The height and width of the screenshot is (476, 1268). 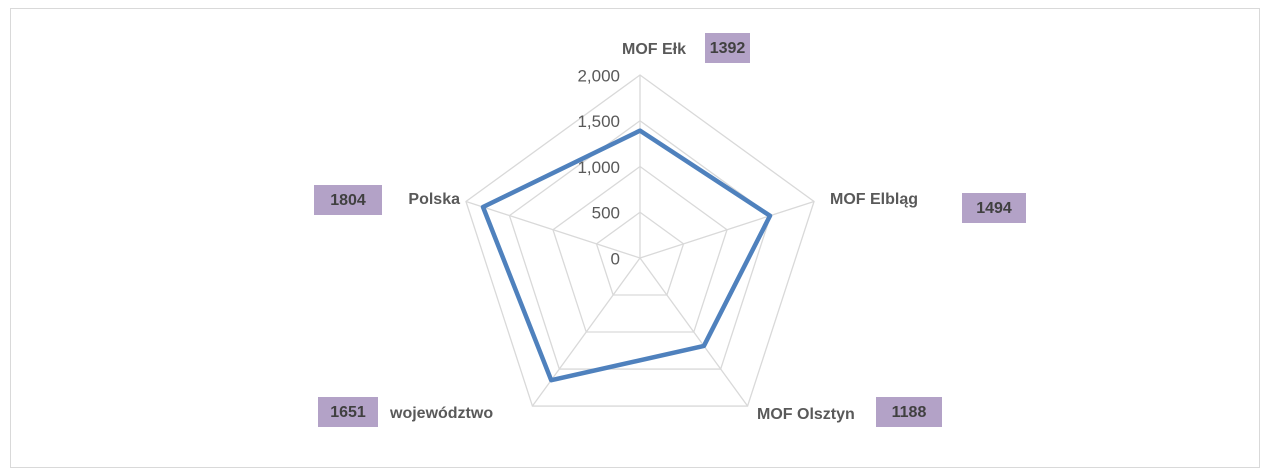 What do you see at coordinates (434, 199) in the screenshot?
I see `category-label: Polska` at bounding box center [434, 199].